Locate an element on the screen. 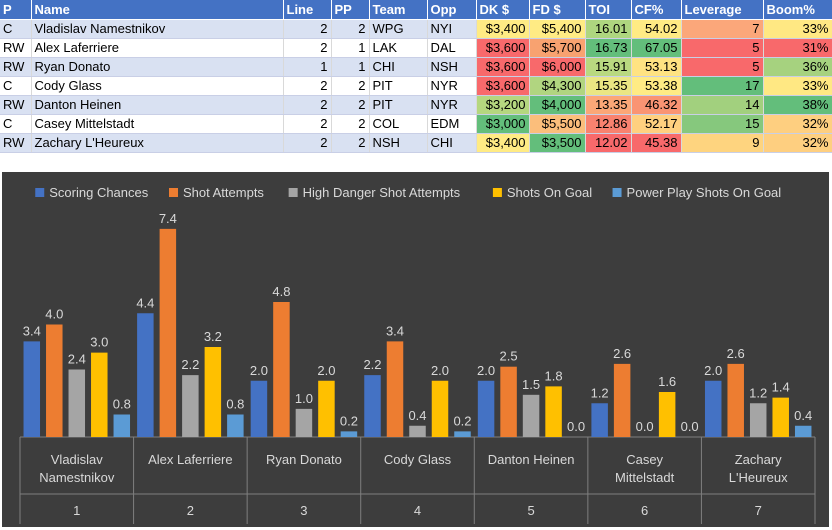  column-header-line: Line is located at coordinates (307, 10).